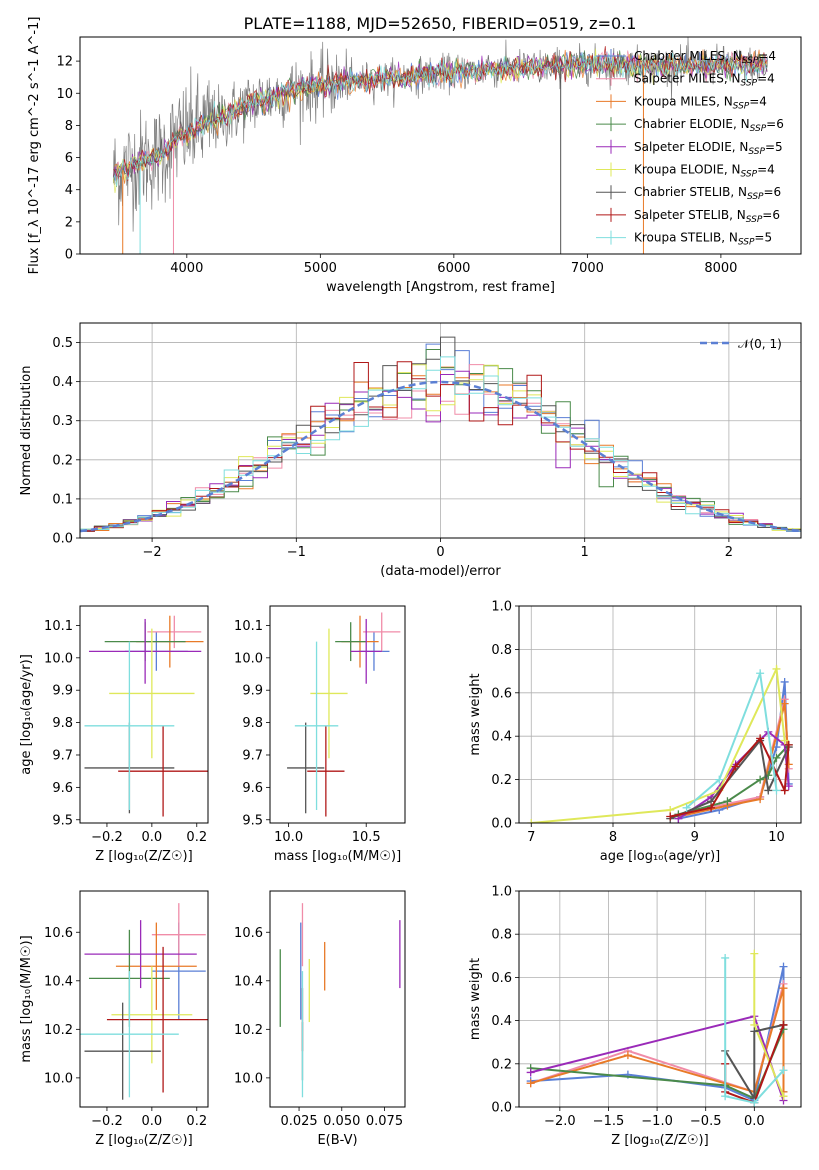 The height and width of the screenshot is (1170, 819). Describe the element at coordinates (186, 268) in the screenshot. I see `x-tick-label: 4000` at that location.